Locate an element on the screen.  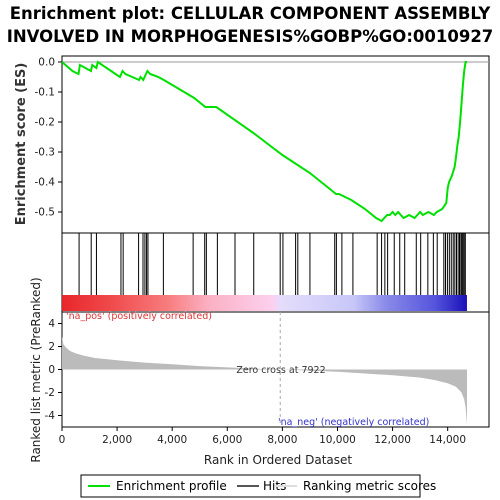
es-y-ticks: 0.0 -0.1 -0.2 -0.3 -0.4 -0.5 is located at coordinates (48, 138).